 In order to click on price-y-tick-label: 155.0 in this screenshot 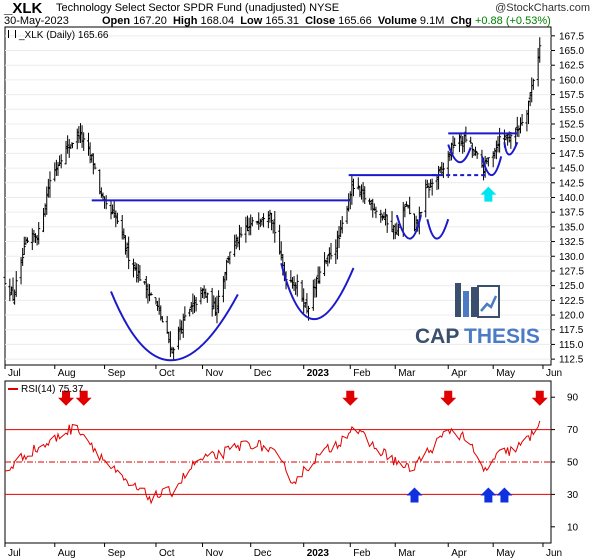, I will do `click(571, 110)`.